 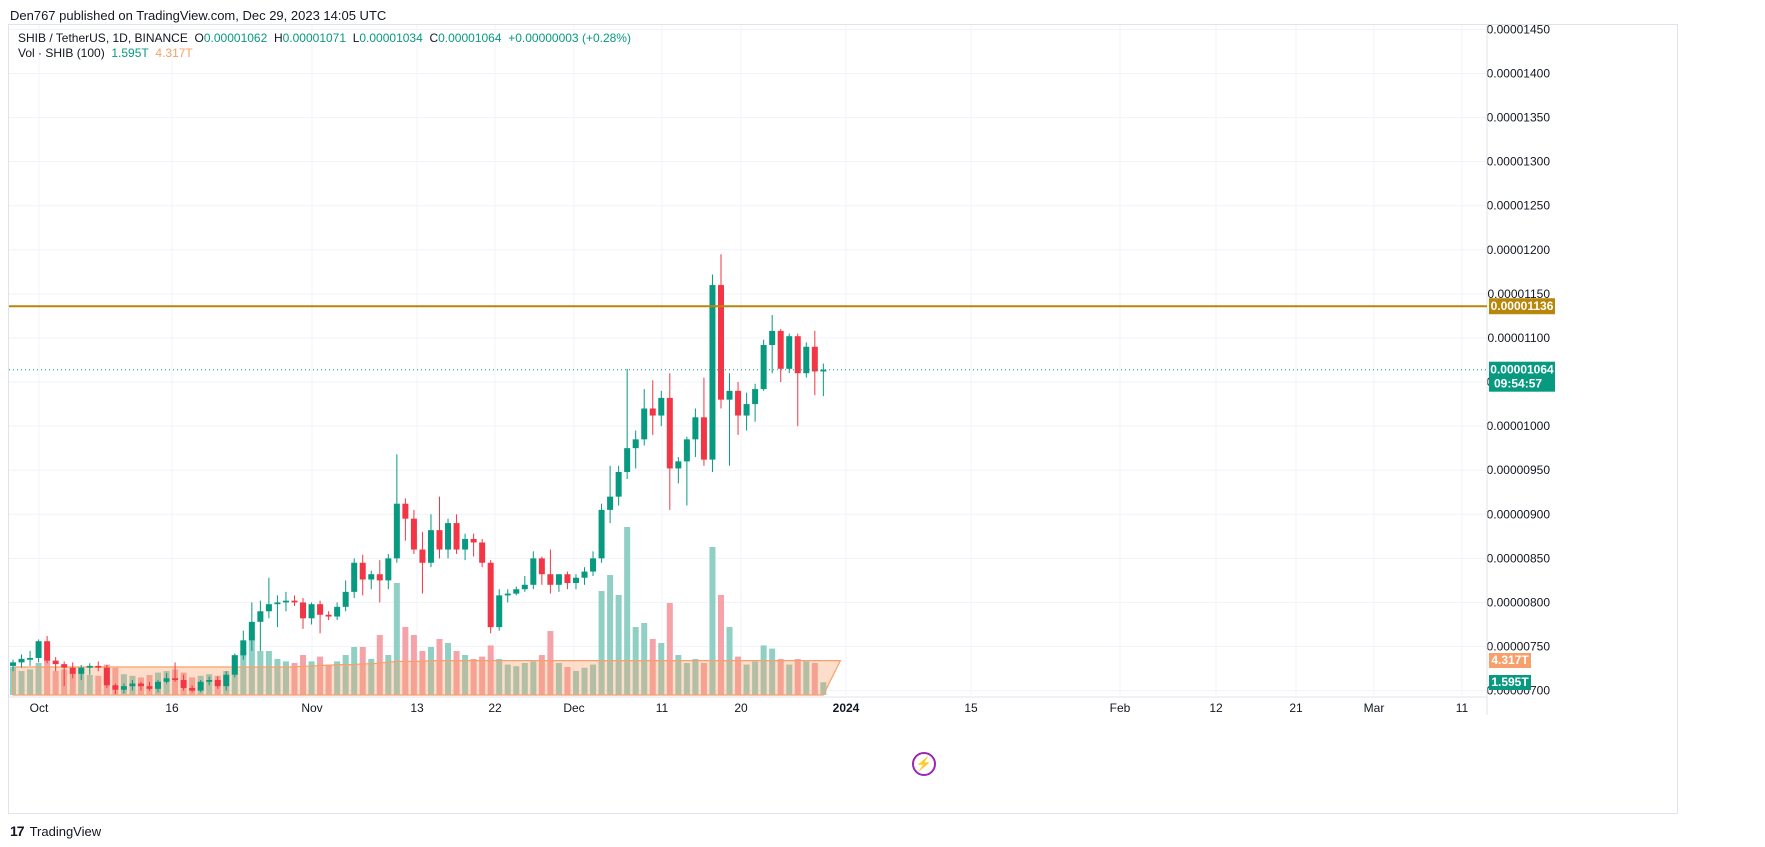 What do you see at coordinates (741, 708) in the screenshot?
I see `x-tick-label: 20` at bounding box center [741, 708].